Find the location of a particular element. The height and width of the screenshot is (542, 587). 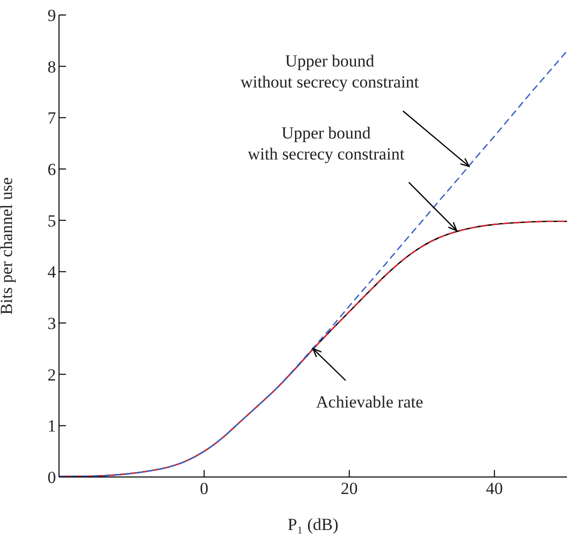

annotation: Upper bound with secrecy constraint is located at coordinates (326, 143).